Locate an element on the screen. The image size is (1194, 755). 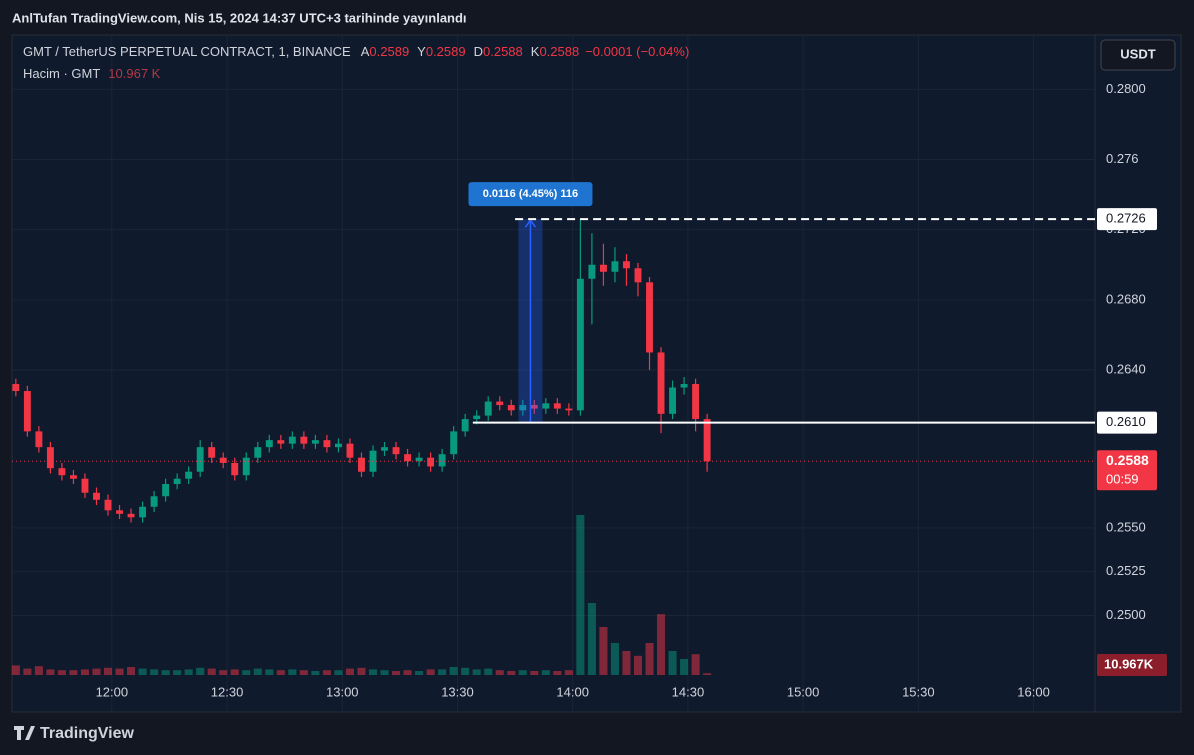
x-tick-label: 14:00 is located at coordinates (572, 691).